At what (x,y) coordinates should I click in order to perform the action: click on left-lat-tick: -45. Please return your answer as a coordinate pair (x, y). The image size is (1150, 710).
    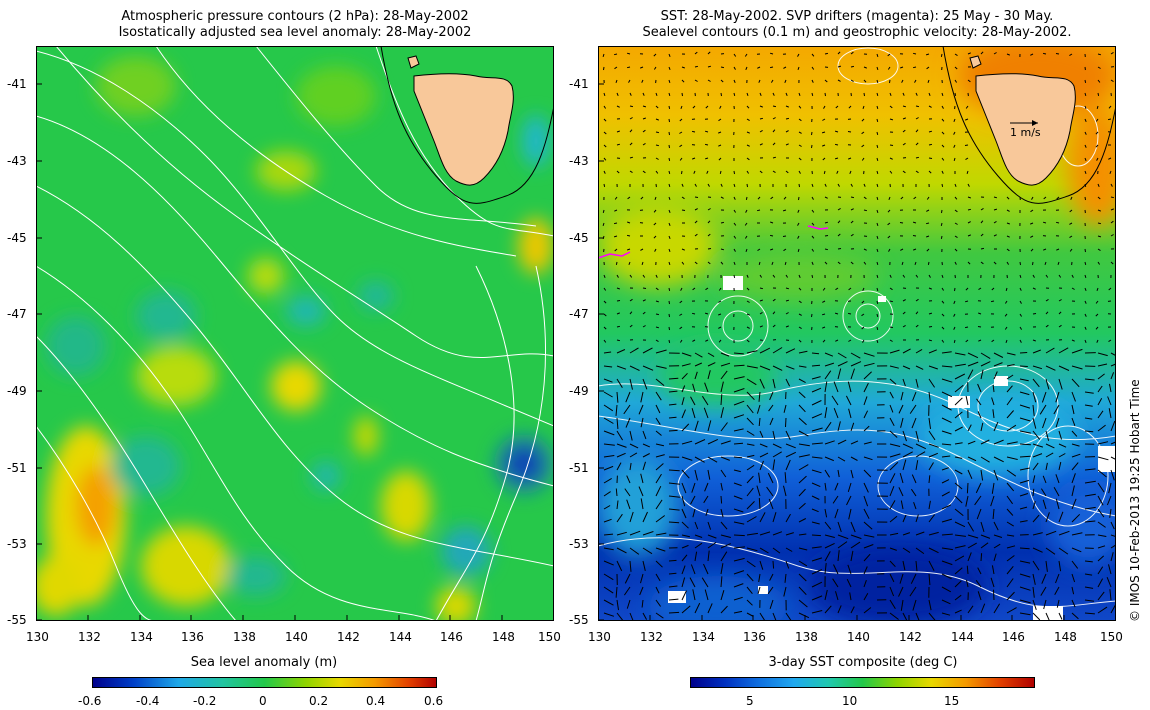
    Looking at the image, I should click on (17, 238).